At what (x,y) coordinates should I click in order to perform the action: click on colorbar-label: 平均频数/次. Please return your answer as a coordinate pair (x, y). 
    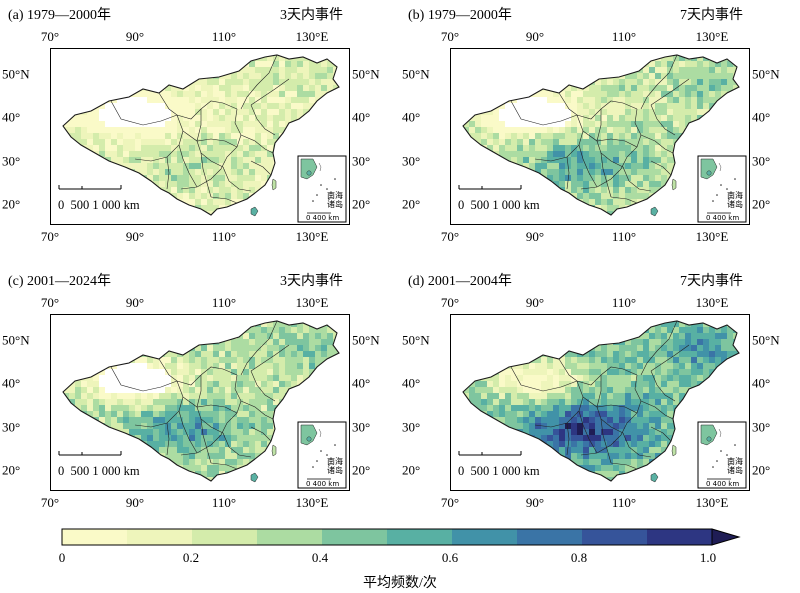
    Looking at the image, I should click on (400, 583).